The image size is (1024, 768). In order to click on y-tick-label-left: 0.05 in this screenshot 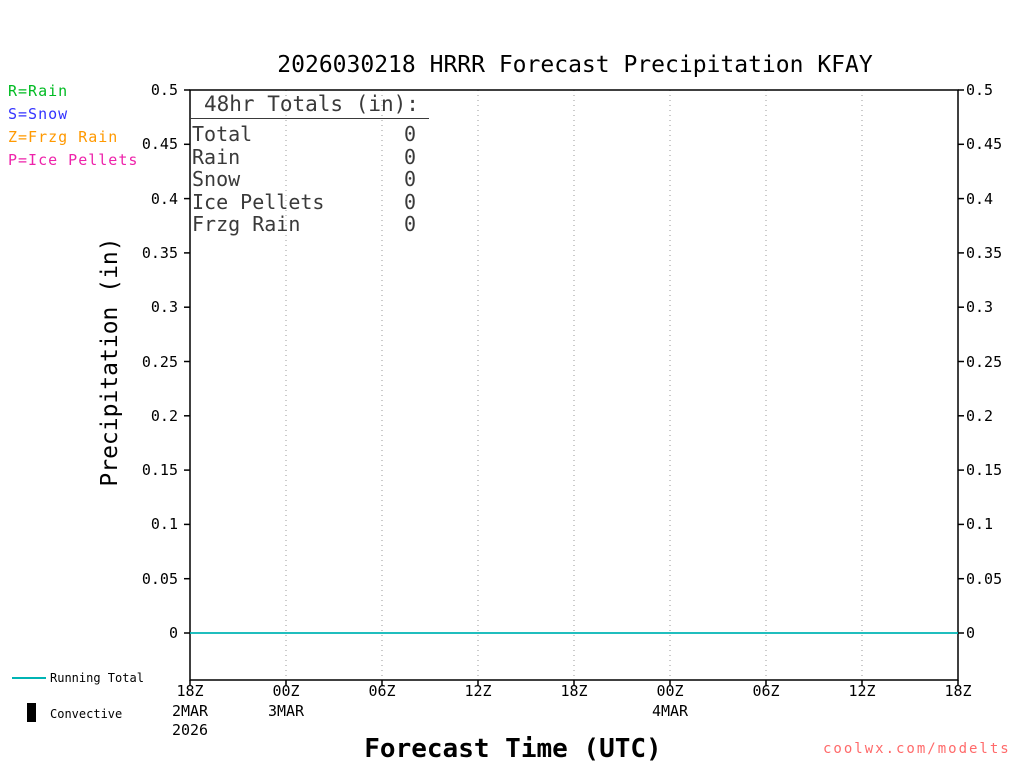, I will do `click(159, 578)`.